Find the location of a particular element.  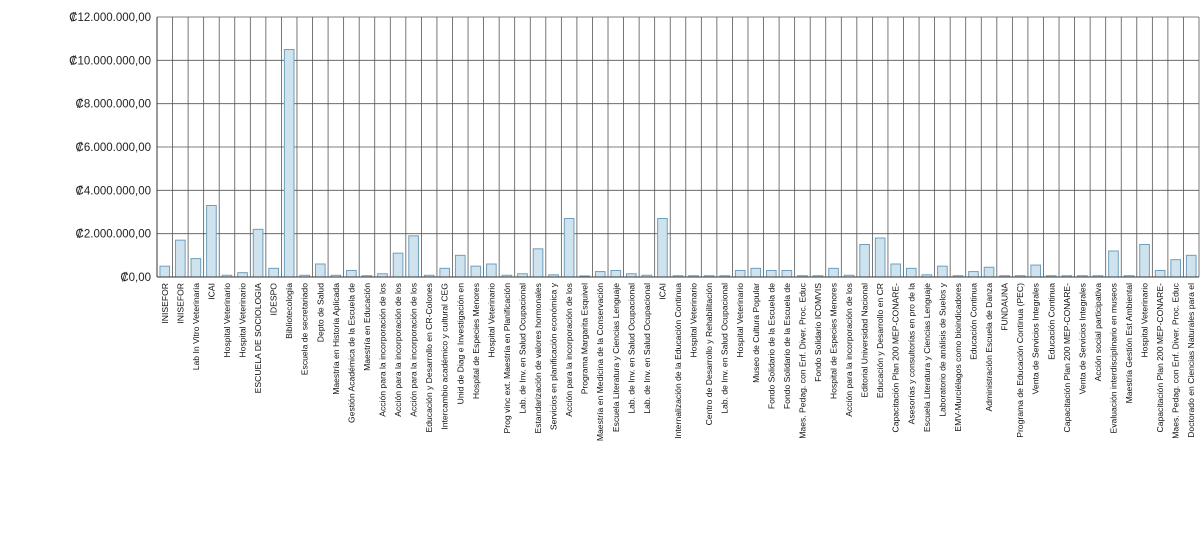

y-tick-label: ₡10.000.000,00 is located at coordinates (110, 61).